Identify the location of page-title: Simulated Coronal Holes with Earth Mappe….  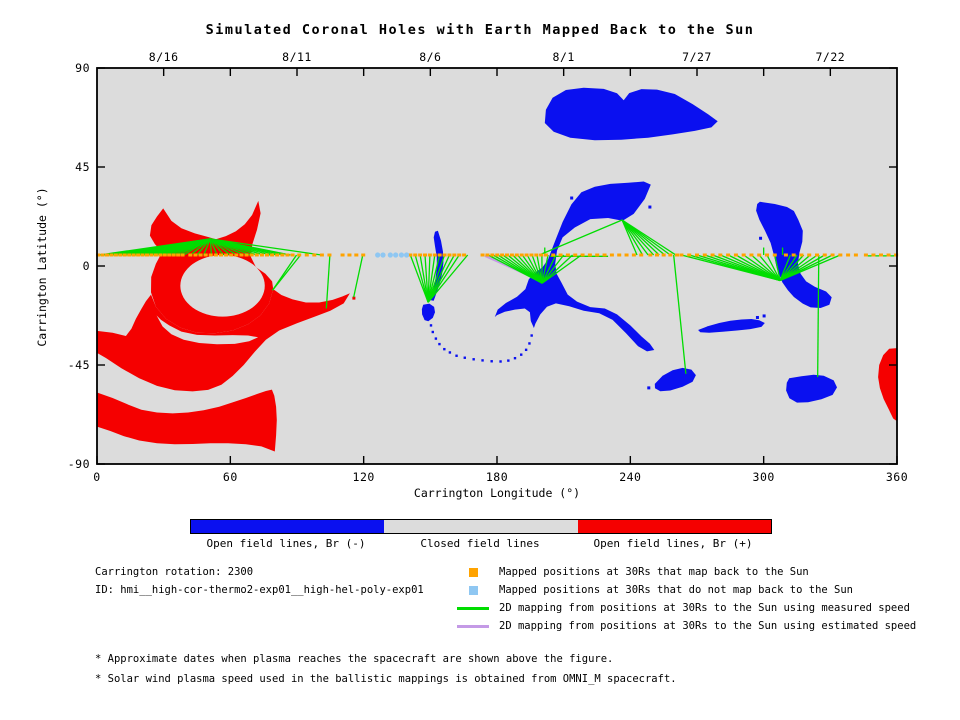
(480, 30).